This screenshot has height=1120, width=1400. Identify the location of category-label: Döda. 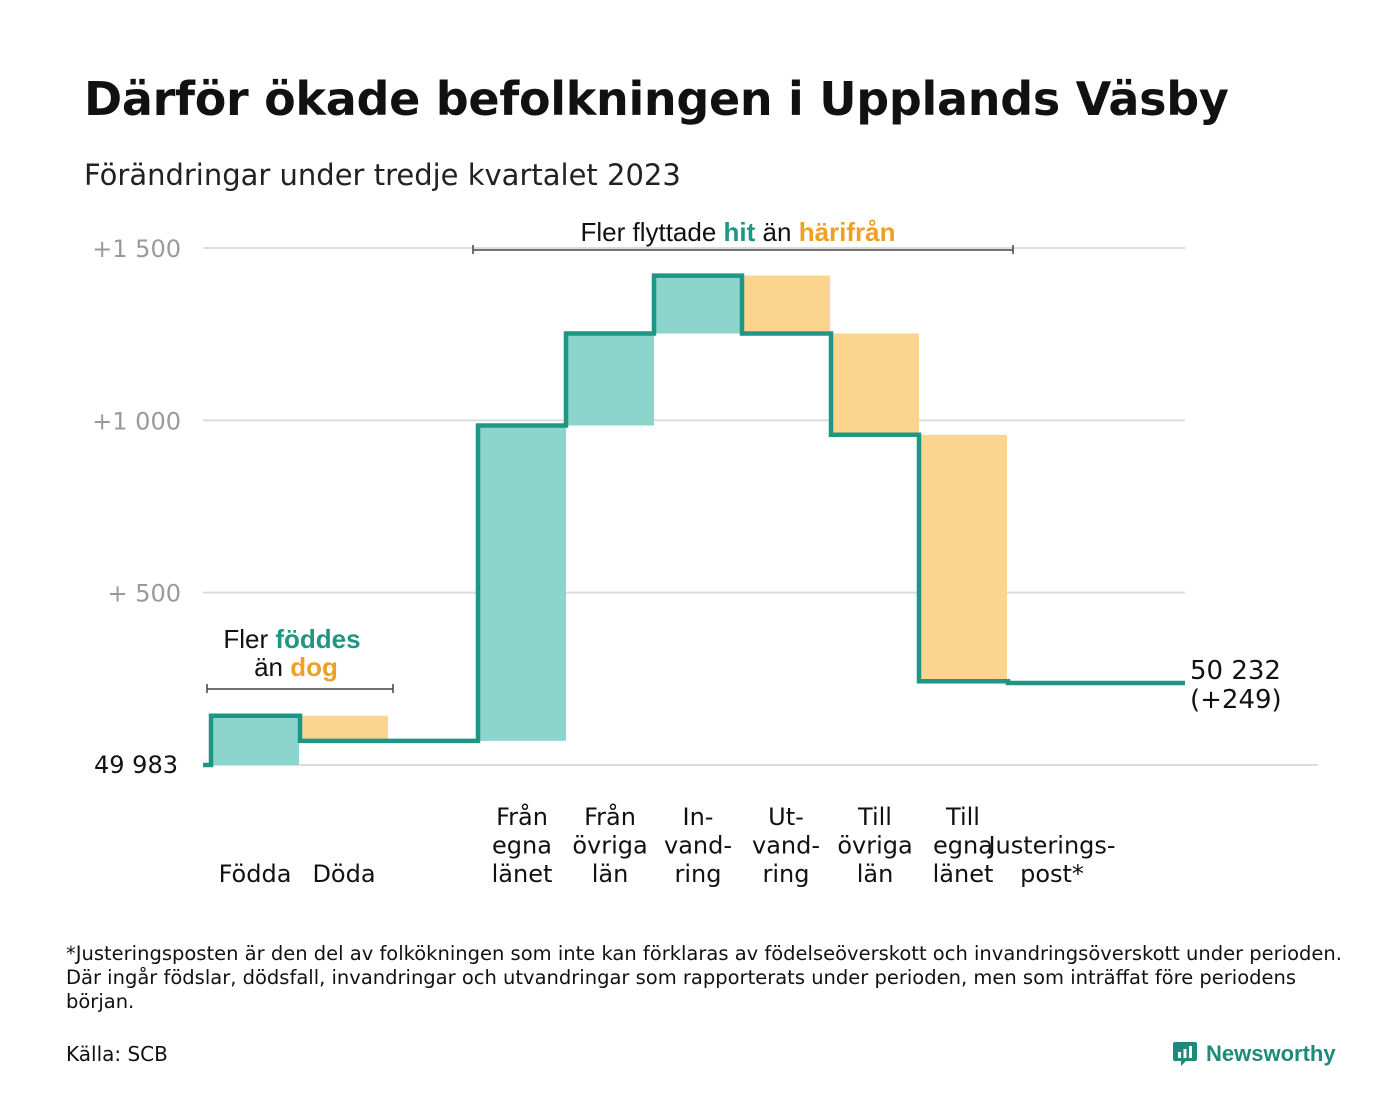
(343, 874).